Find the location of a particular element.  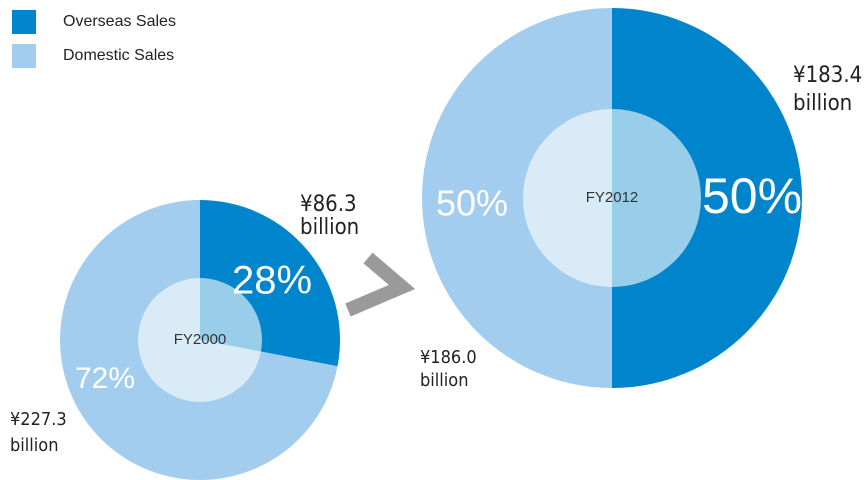

center-label: FY2000 is located at coordinates (200, 339).